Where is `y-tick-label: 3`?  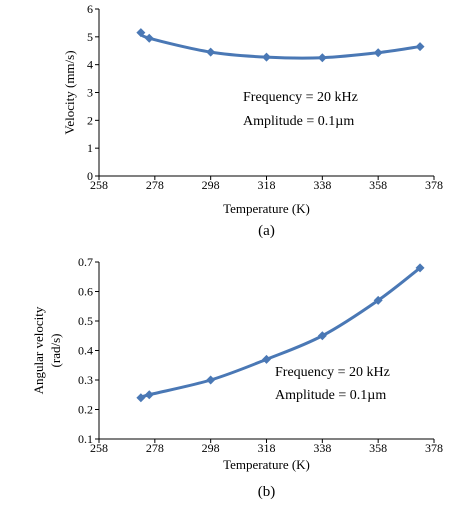 y-tick-label: 3 is located at coordinates (90, 93).